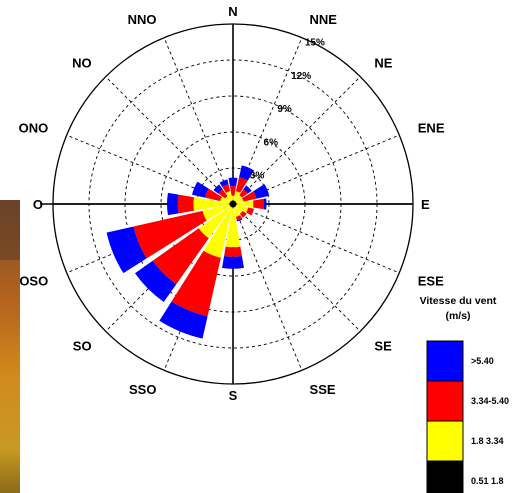 This screenshot has height=493, width=529. Describe the element at coordinates (487, 441) in the screenshot. I see `legend-label-2: 1.8 3.34` at that location.